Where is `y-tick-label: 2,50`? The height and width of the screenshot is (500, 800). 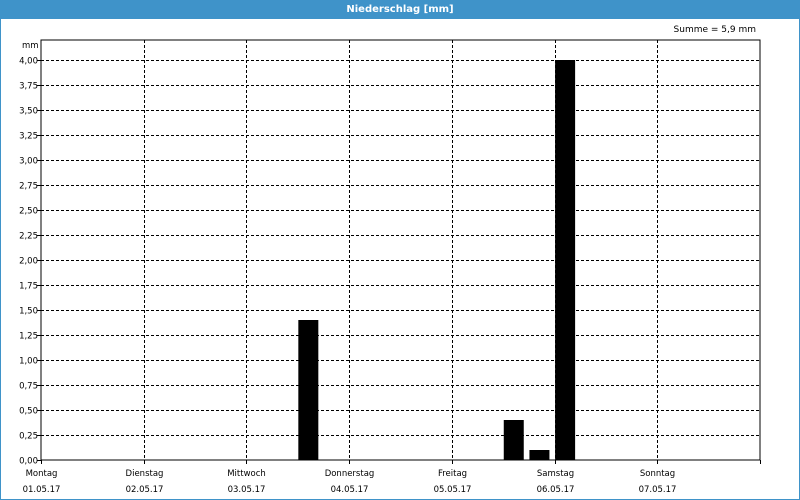 y-tick-label: 2,50 is located at coordinates (28, 212).